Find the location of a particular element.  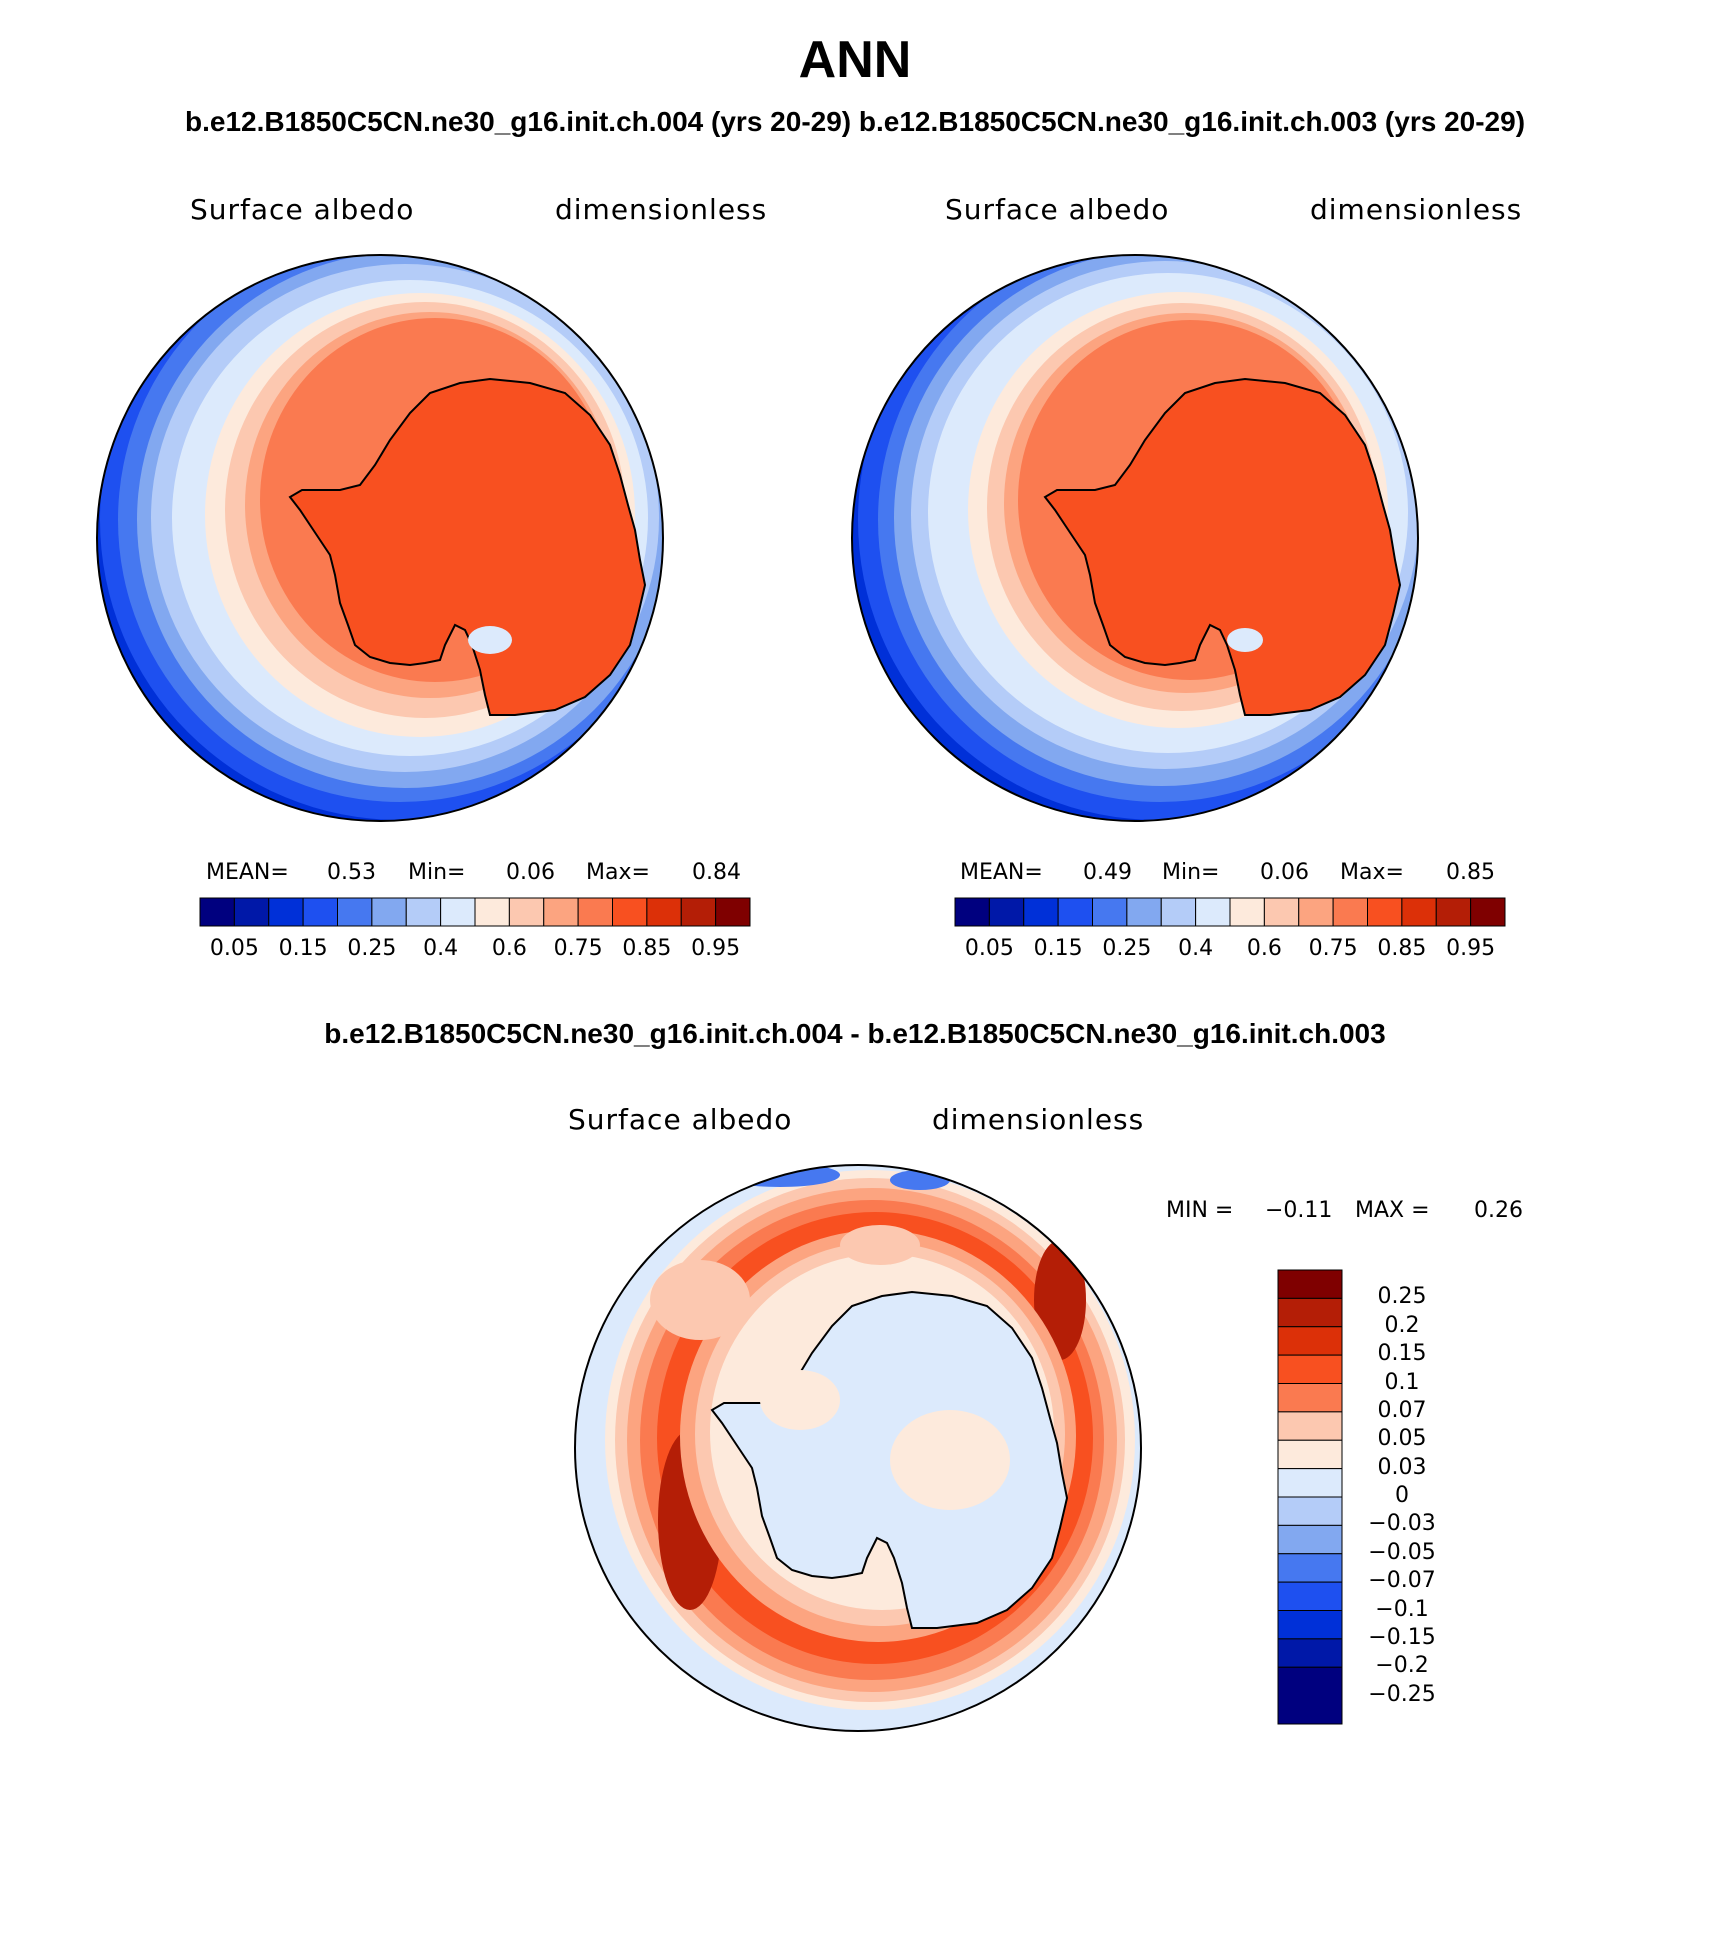

colorbar1-tick-label: 0.95 is located at coordinates (716, 948).